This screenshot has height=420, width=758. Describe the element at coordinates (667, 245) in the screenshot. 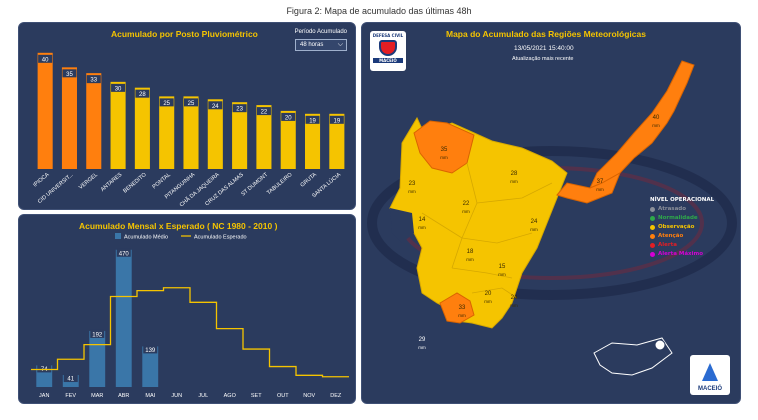

I see `legend-item-label: Alerta` at that location.